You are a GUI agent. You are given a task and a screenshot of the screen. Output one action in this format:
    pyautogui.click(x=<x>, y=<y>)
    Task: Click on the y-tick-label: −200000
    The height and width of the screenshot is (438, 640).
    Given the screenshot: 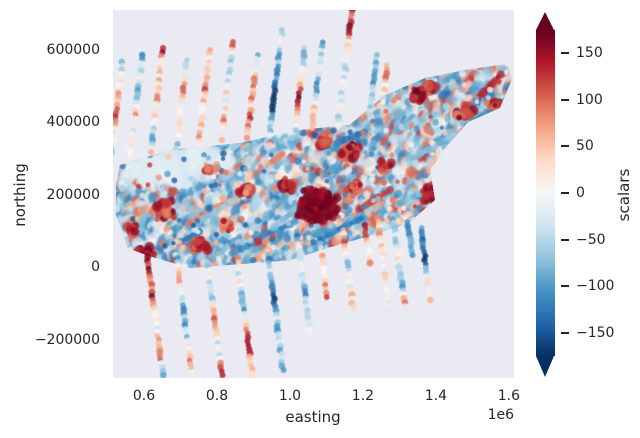 What is the action you would take?
    pyautogui.click(x=67, y=339)
    